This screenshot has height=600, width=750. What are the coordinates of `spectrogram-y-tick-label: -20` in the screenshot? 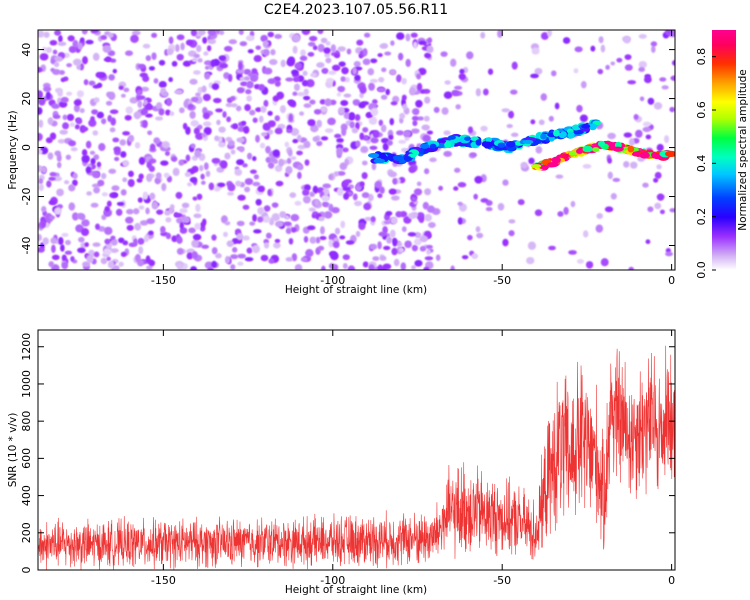 It's located at (26, 197).